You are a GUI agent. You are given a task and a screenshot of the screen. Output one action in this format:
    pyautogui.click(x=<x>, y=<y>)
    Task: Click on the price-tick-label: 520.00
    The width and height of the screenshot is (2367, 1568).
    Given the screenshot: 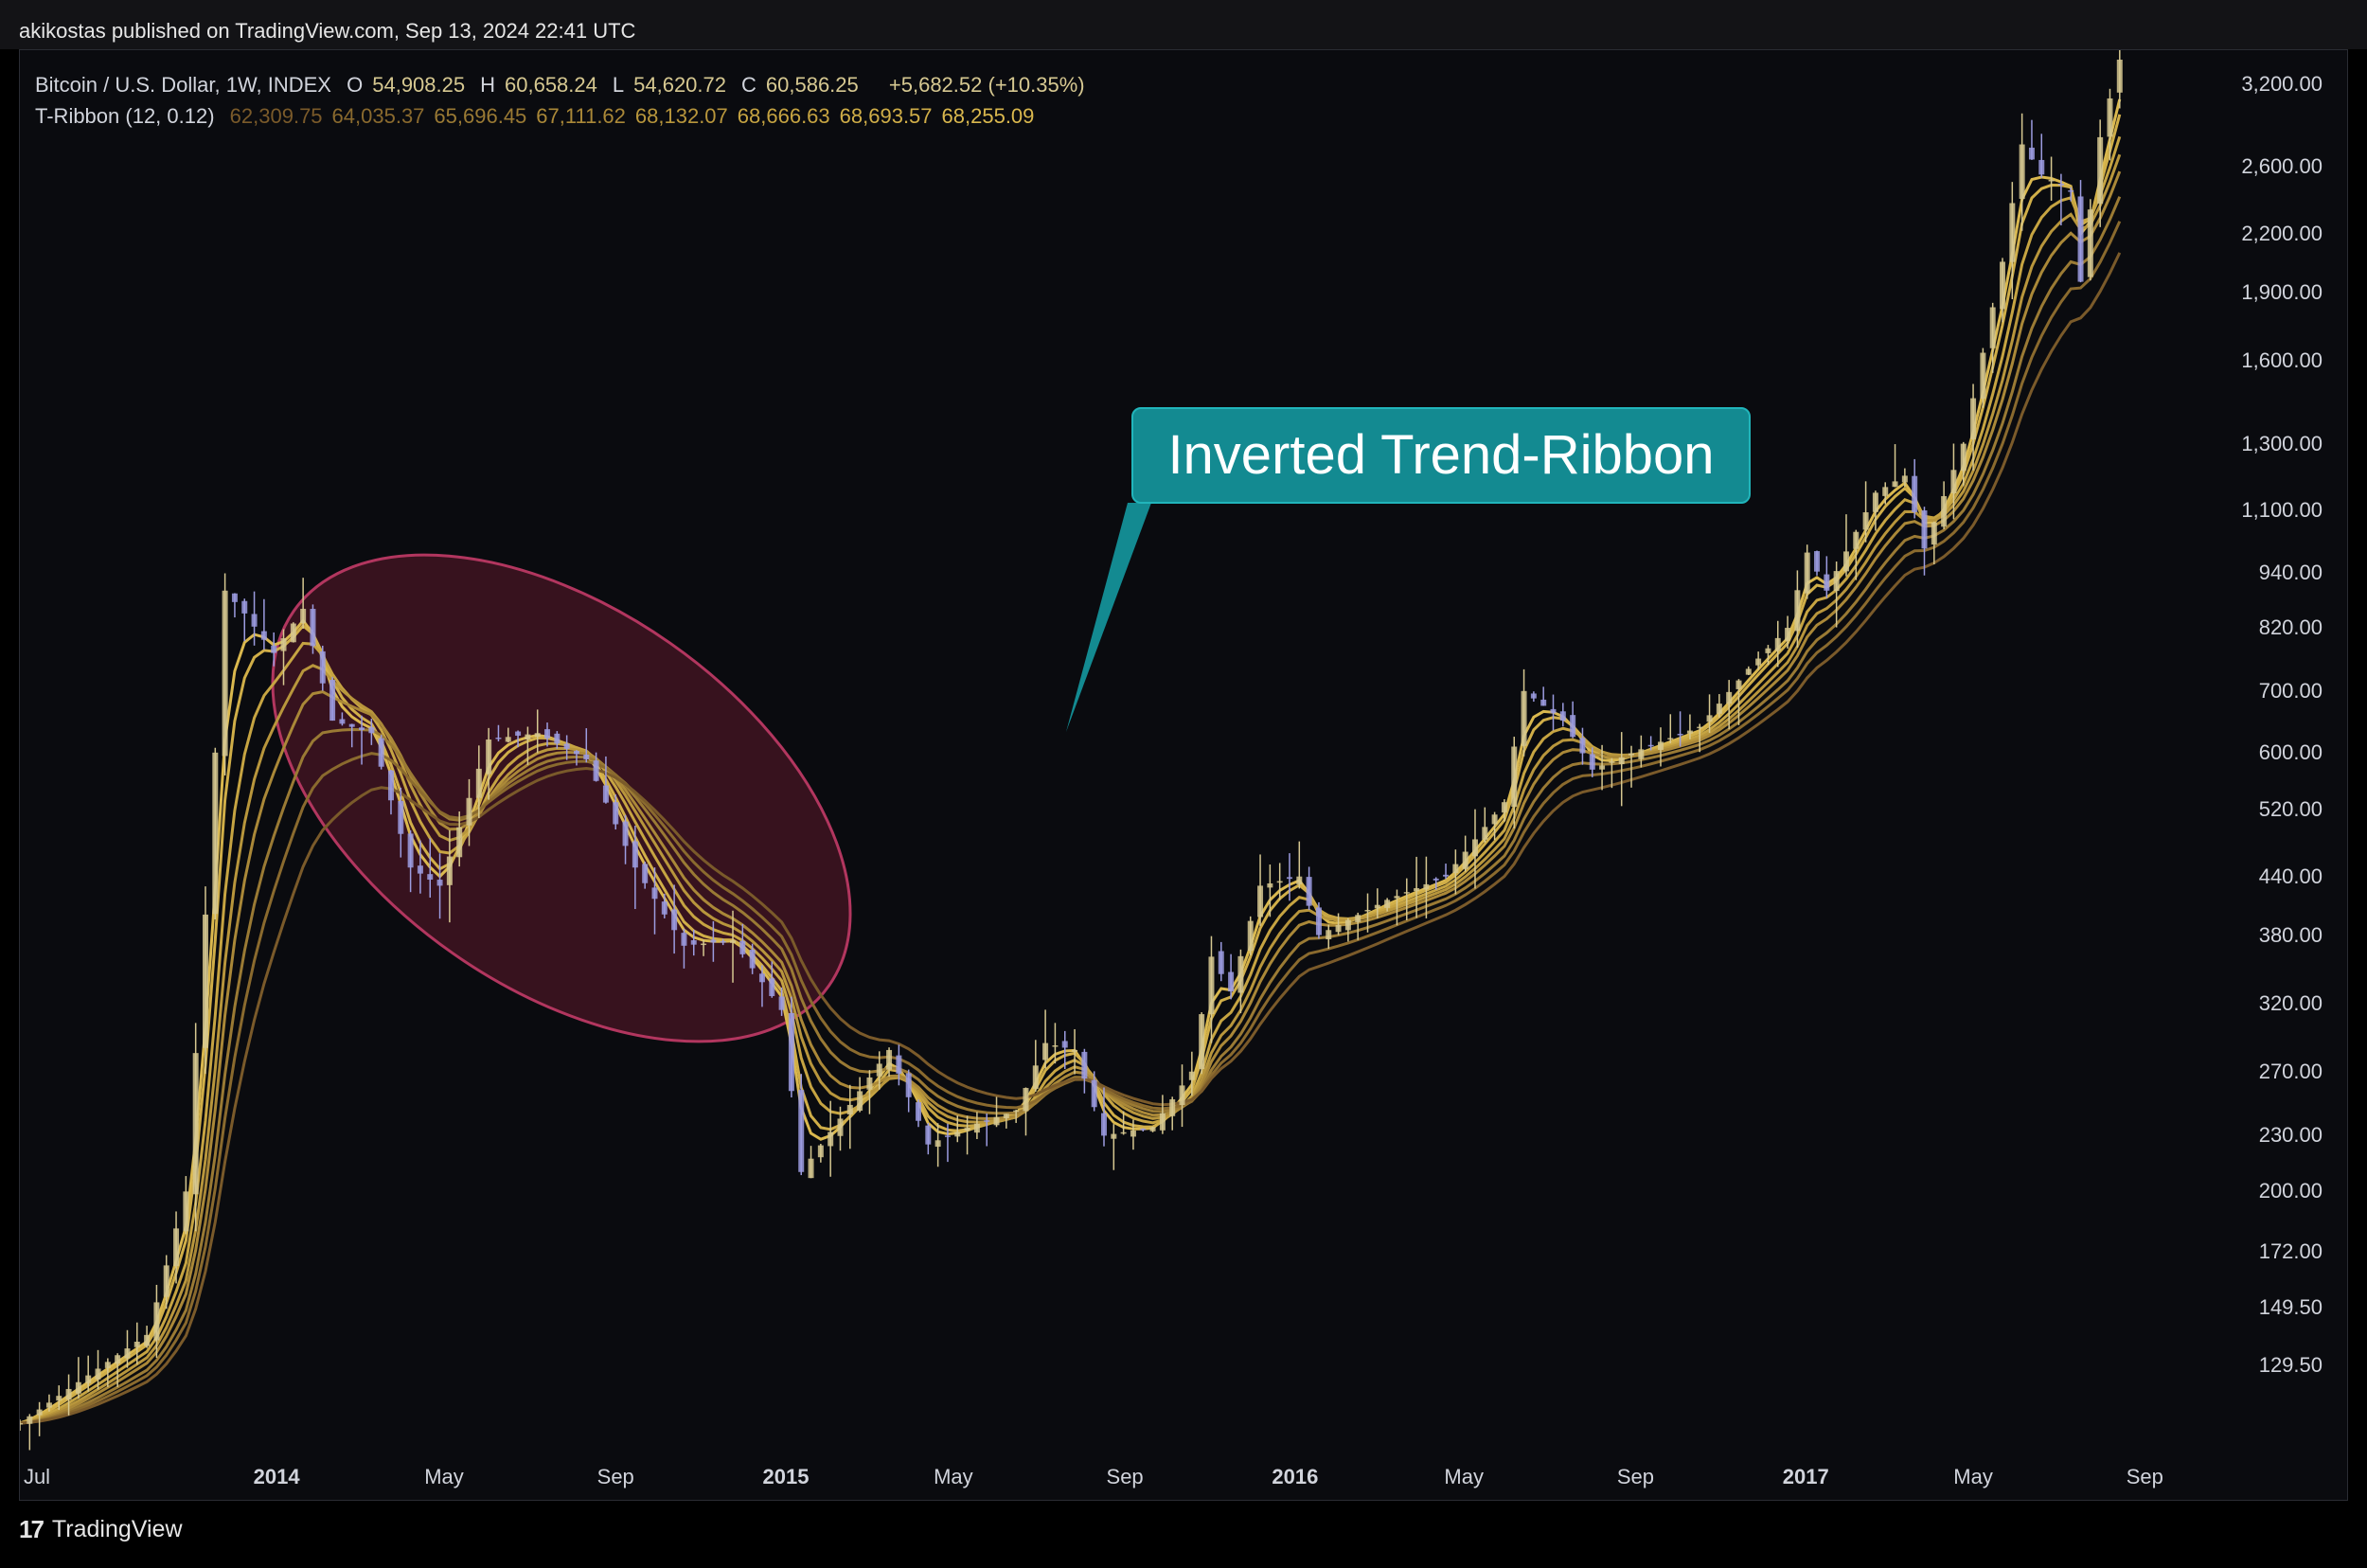 What is the action you would take?
    pyautogui.click(x=2290, y=809)
    